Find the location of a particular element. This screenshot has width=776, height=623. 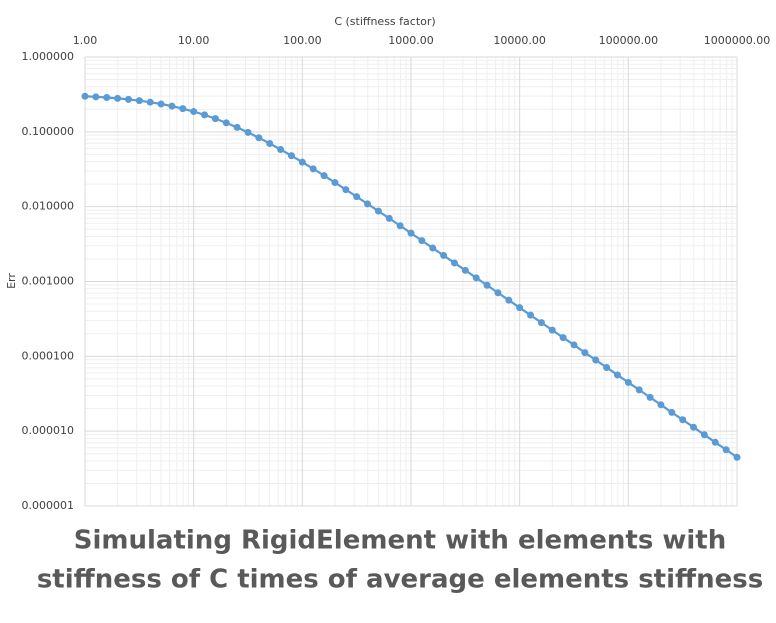

x-tick-label: 100.00 is located at coordinates (302, 40).